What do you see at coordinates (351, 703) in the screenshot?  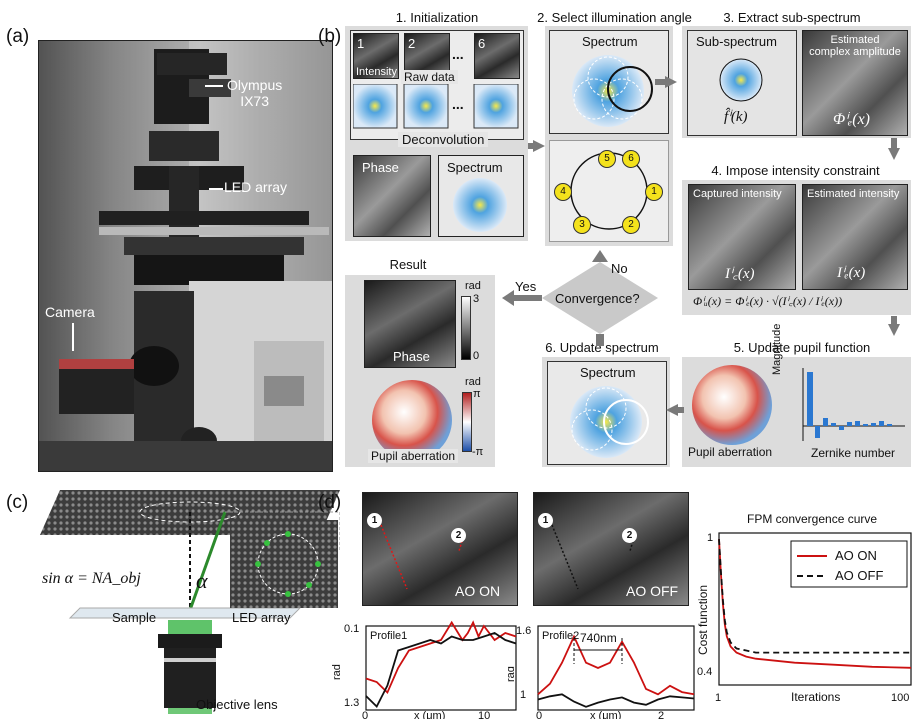 I see `profile1-ytick-bottom: 1.3` at bounding box center [351, 703].